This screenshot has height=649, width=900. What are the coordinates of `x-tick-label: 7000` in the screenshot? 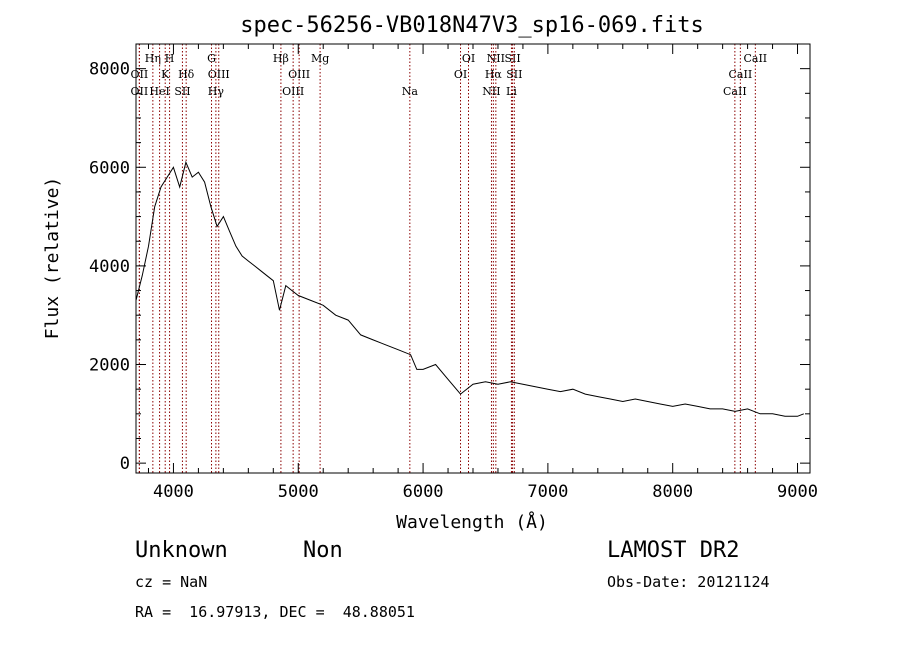 It's located at (547, 492).